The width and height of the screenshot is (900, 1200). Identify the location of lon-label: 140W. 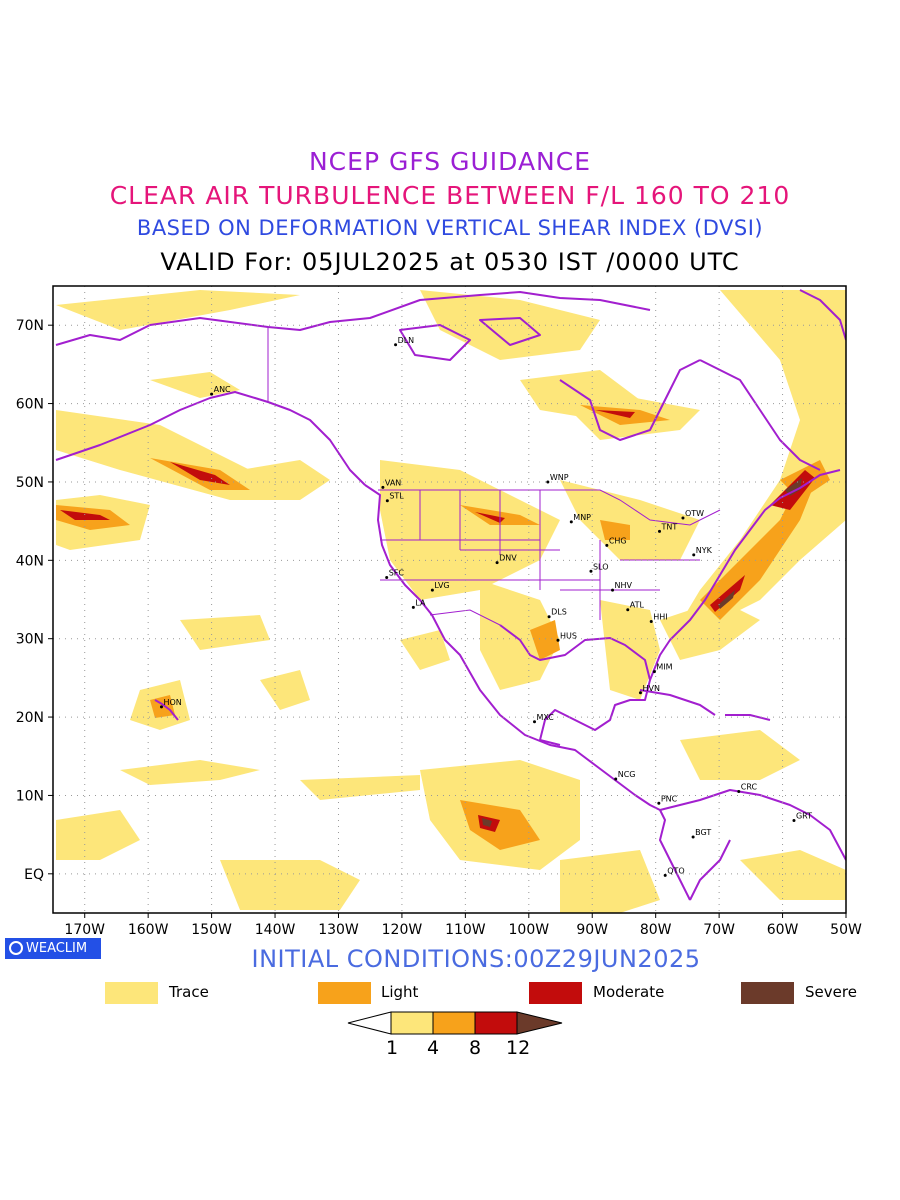
(275, 930).